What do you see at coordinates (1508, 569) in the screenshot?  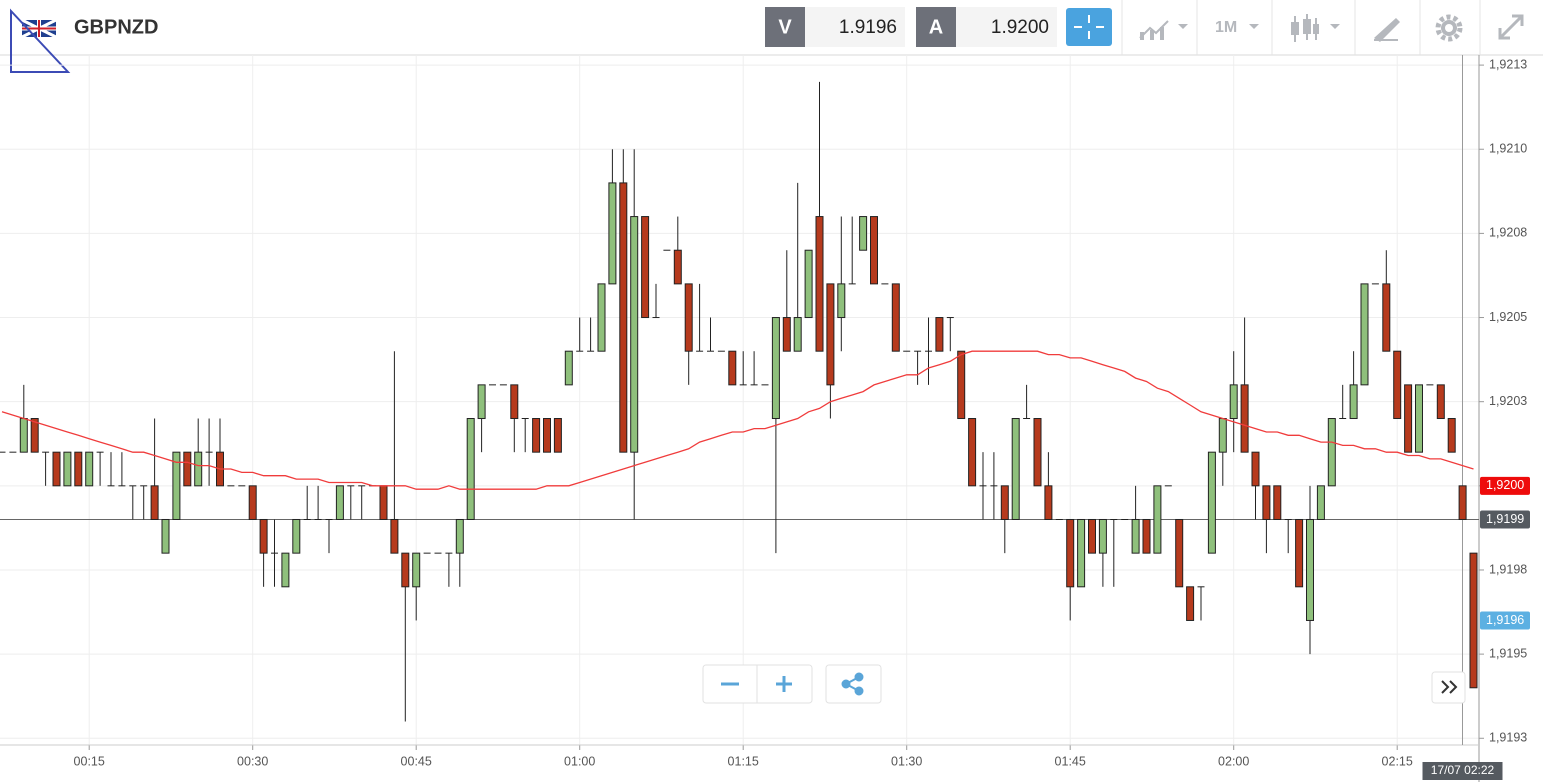 I see `y-tick-label: 1,9198` at bounding box center [1508, 569].